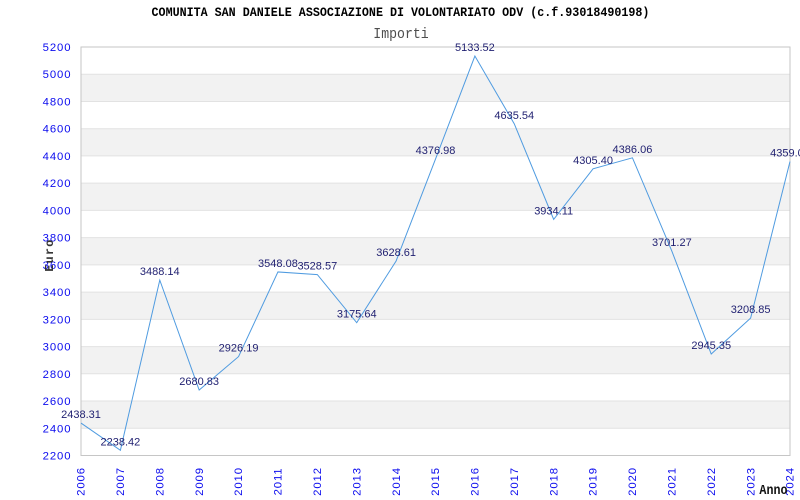 Image resolution: width=800 pixels, height=500 pixels. Describe the element at coordinates (121, 442) in the screenshot. I see `svg-text: 2238.42` at that location.